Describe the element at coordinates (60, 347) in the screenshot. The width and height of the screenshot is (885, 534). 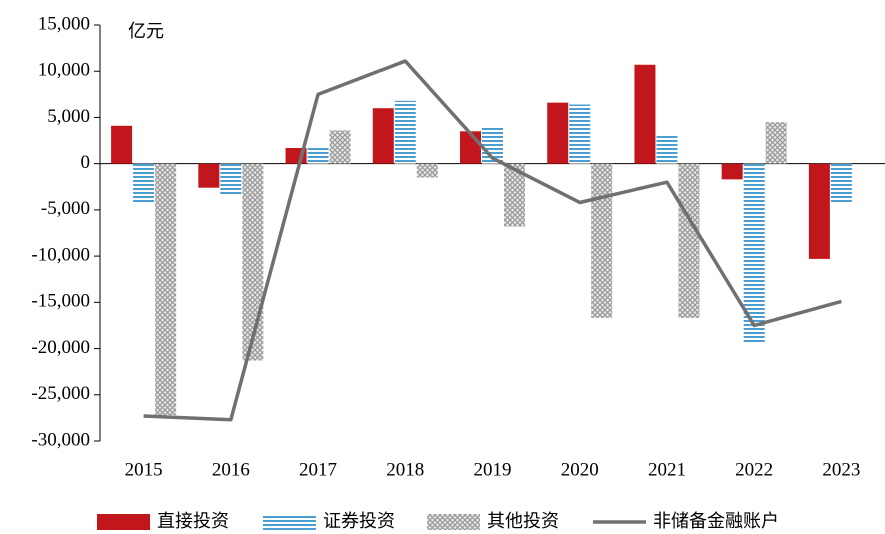
I see `y-tick-label: -20,000` at that location.